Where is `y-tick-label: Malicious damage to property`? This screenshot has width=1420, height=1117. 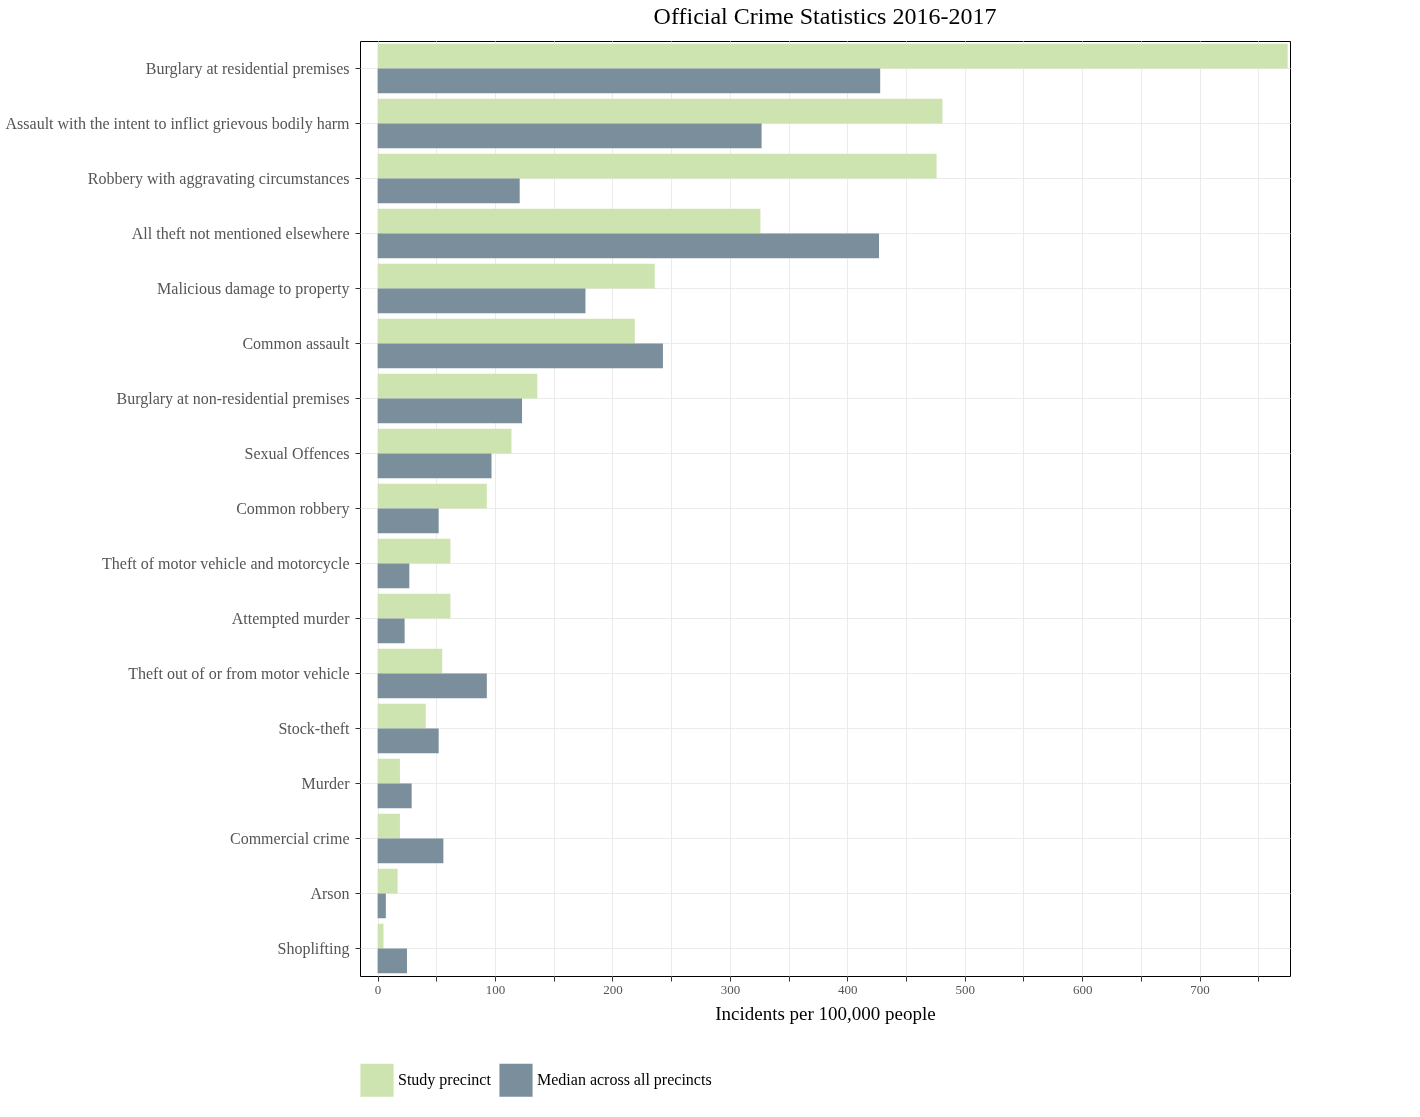 y-tick-label: Malicious damage to property is located at coordinates (253, 288).